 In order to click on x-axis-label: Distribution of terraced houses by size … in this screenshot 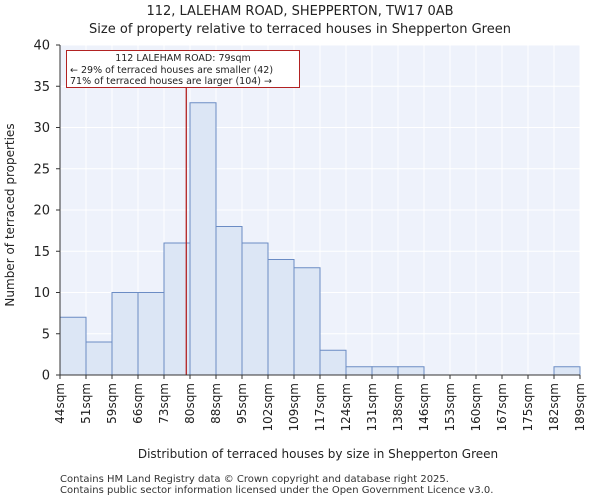, I will do `click(318, 454)`.